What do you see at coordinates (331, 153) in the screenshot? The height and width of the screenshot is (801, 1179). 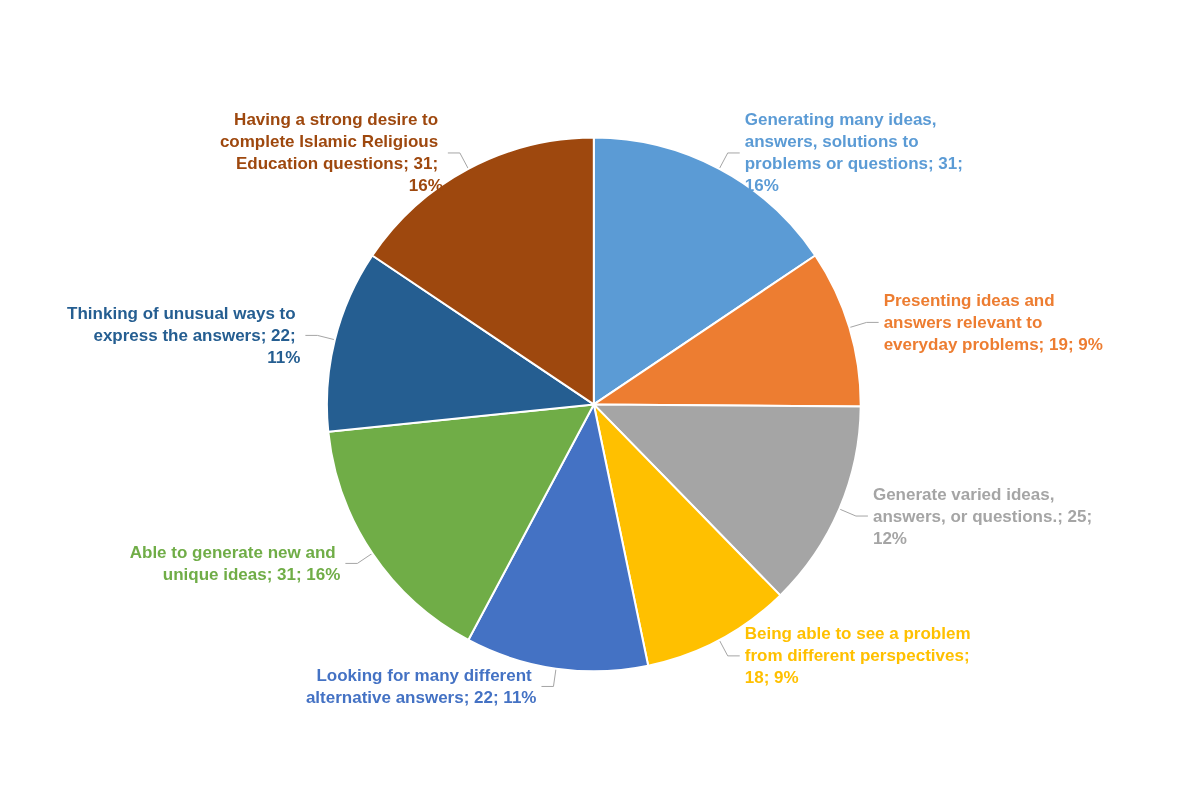 I see `slice-label: Having a strong desire to complete Islamic Religious Education questions; 31; 16%` at bounding box center [331, 153].